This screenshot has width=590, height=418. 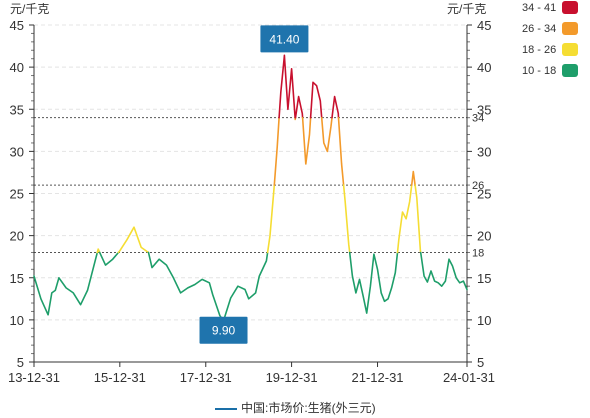 What do you see at coordinates (34, 377) in the screenshot?
I see `x-tick-label: 13-12-31` at bounding box center [34, 377].